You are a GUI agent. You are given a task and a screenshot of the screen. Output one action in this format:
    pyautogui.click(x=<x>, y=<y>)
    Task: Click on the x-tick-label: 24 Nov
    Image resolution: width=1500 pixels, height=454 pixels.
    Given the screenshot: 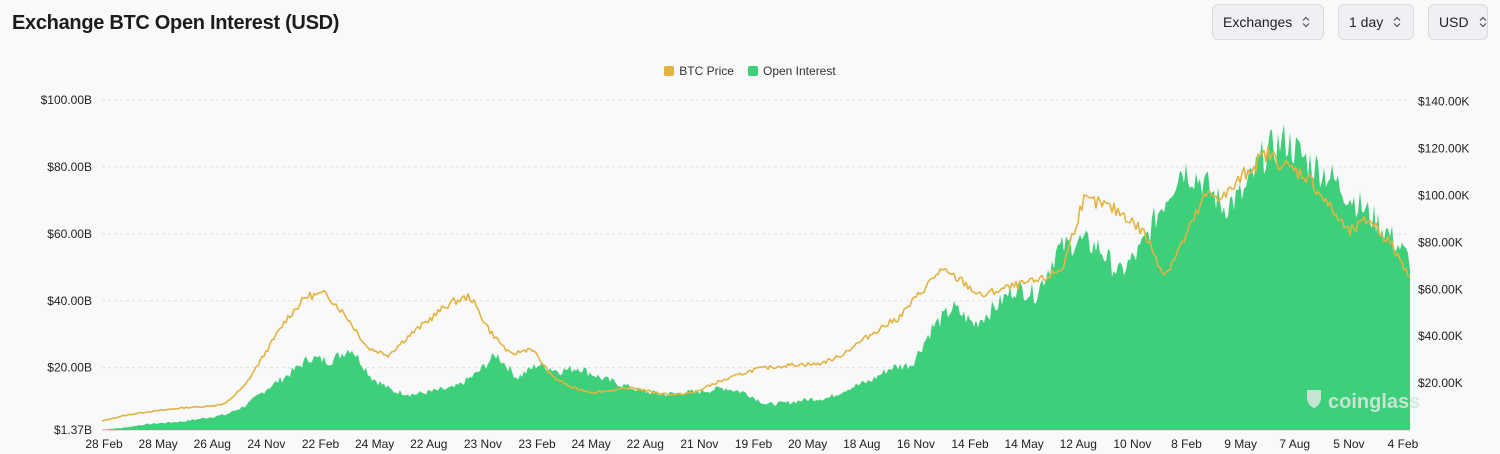 What is the action you would take?
    pyautogui.click(x=266, y=444)
    